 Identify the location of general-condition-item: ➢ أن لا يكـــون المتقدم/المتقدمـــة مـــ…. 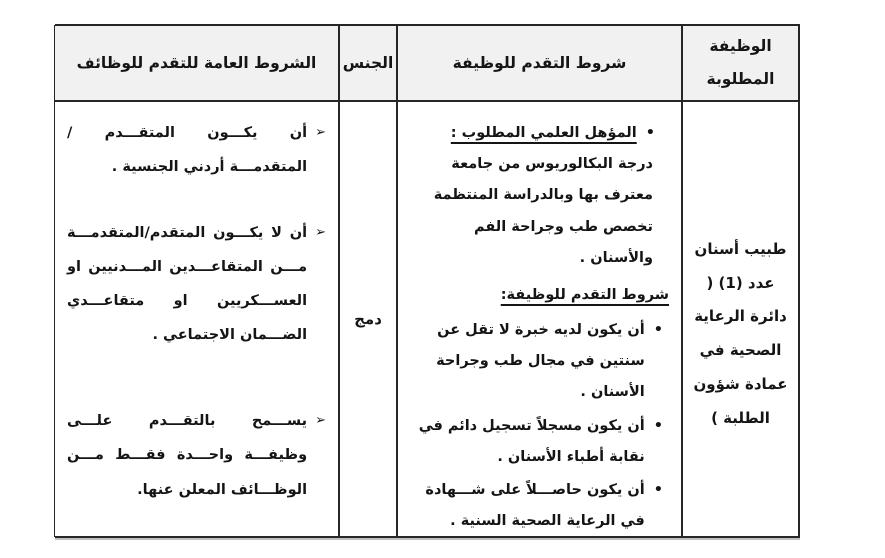
(196, 284).